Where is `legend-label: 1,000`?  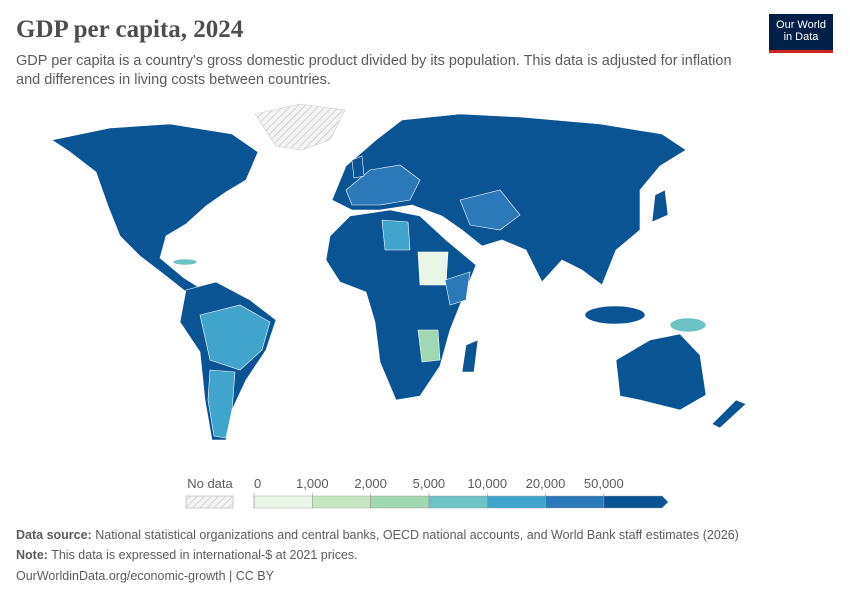
legend-label: 1,000 is located at coordinates (312, 483).